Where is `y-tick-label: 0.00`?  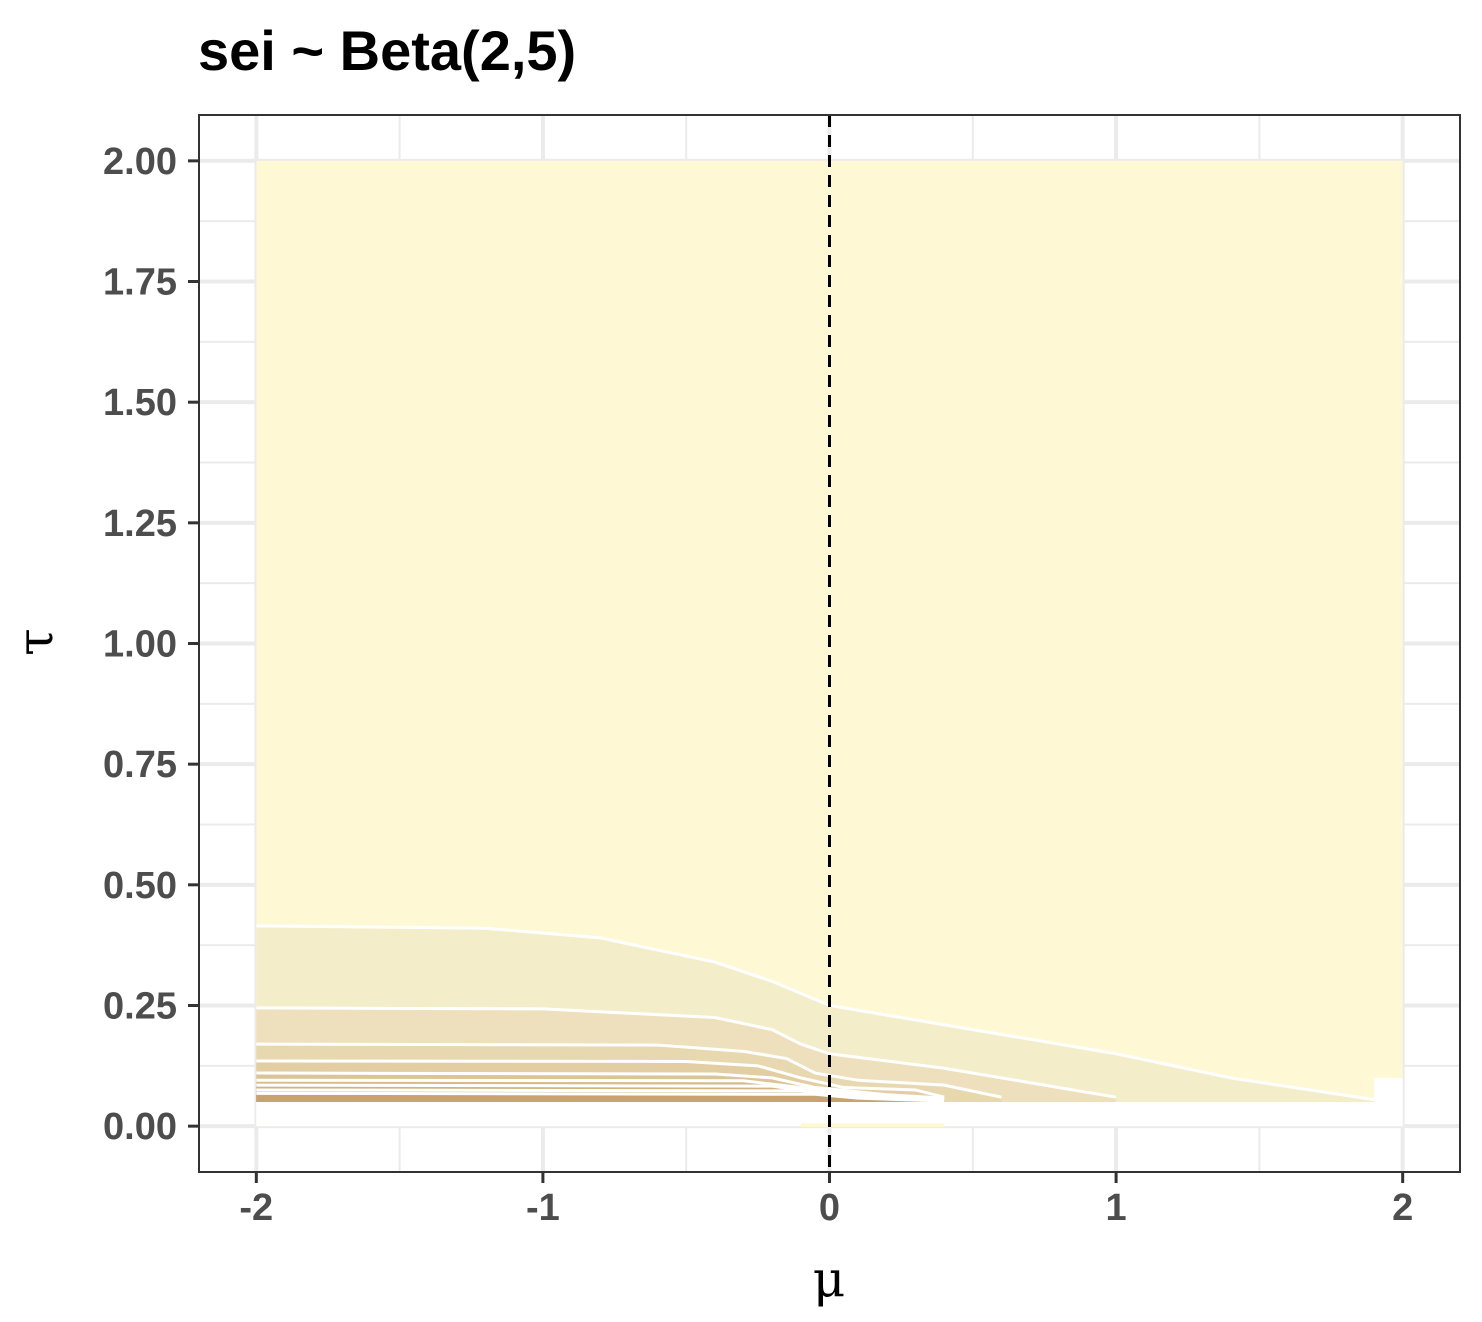
y-tick-label: 0.00 is located at coordinates (140, 1127).